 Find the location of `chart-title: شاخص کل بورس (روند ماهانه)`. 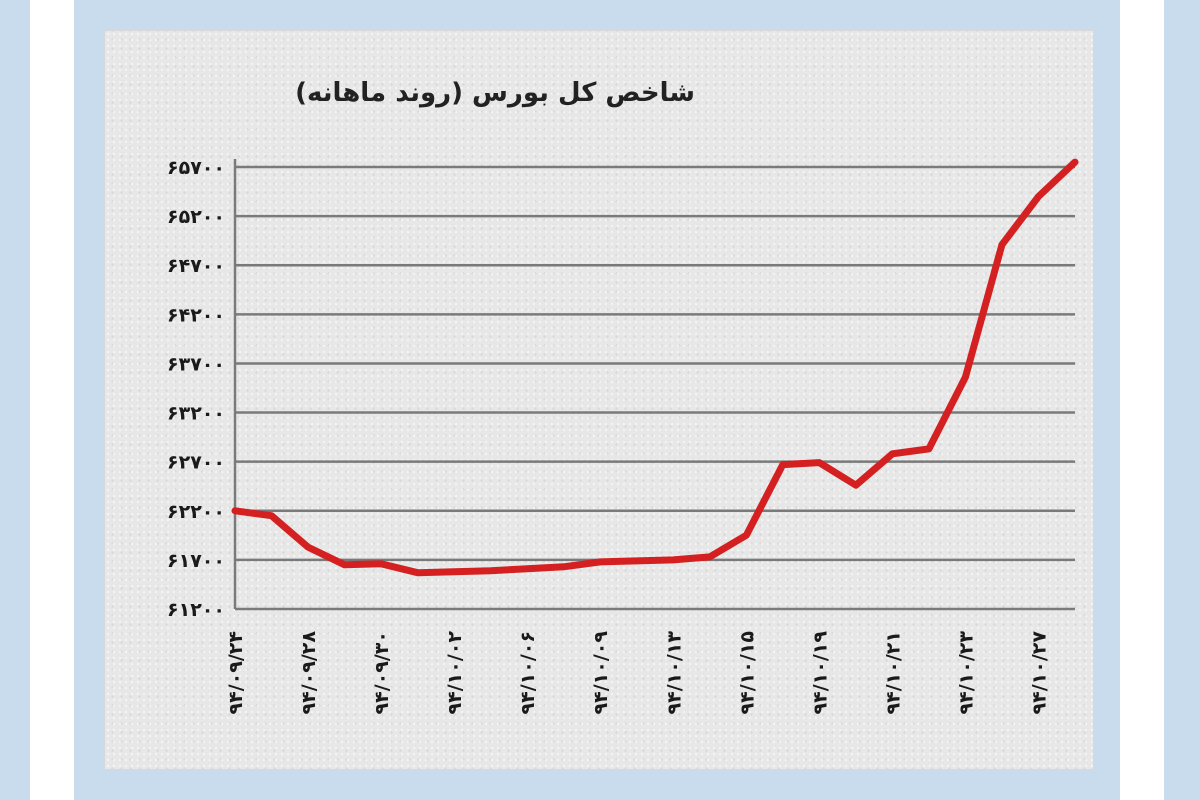

chart-title: شاخص کل بورس (روند ماهانه) is located at coordinates (495, 93).